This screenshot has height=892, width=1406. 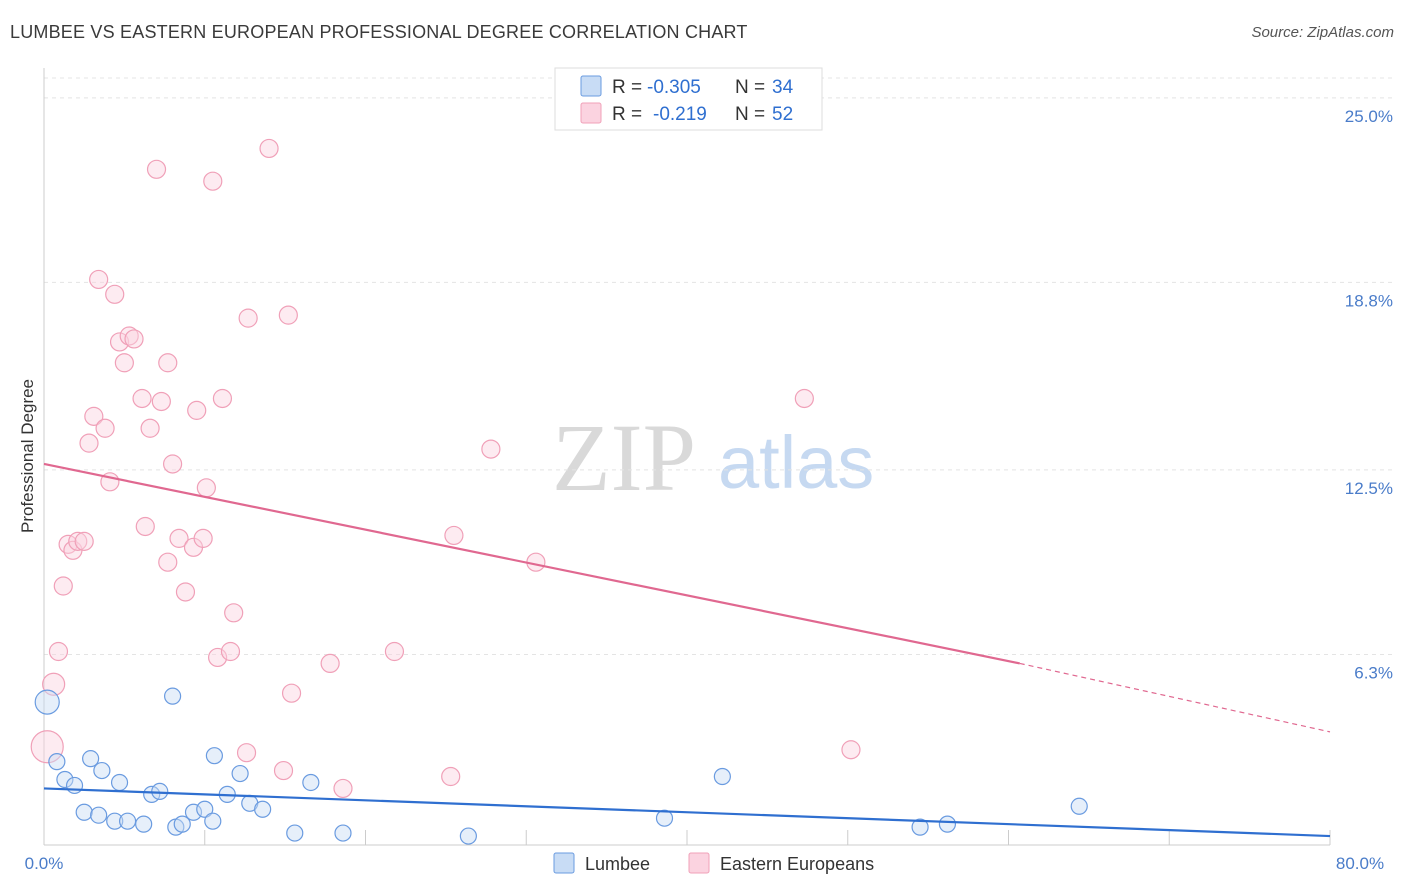 I want to click on legend-r-label-lumbee: R =, so click(x=627, y=87).